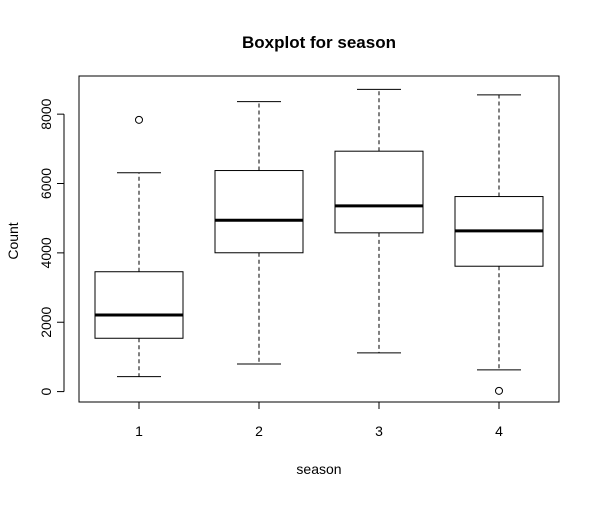 This screenshot has width=600, height=505. What do you see at coordinates (13, 240) in the screenshot?
I see `y-axis-label: Count` at bounding box center [13, 240].